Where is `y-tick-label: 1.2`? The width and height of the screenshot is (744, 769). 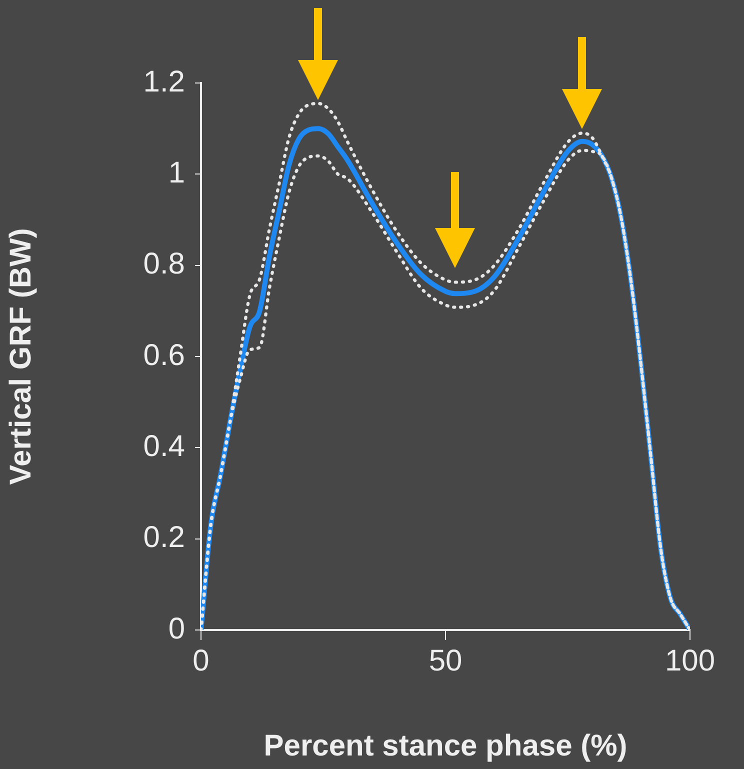 y-tick-label: 1.2 is located at coordinates (164, 81).